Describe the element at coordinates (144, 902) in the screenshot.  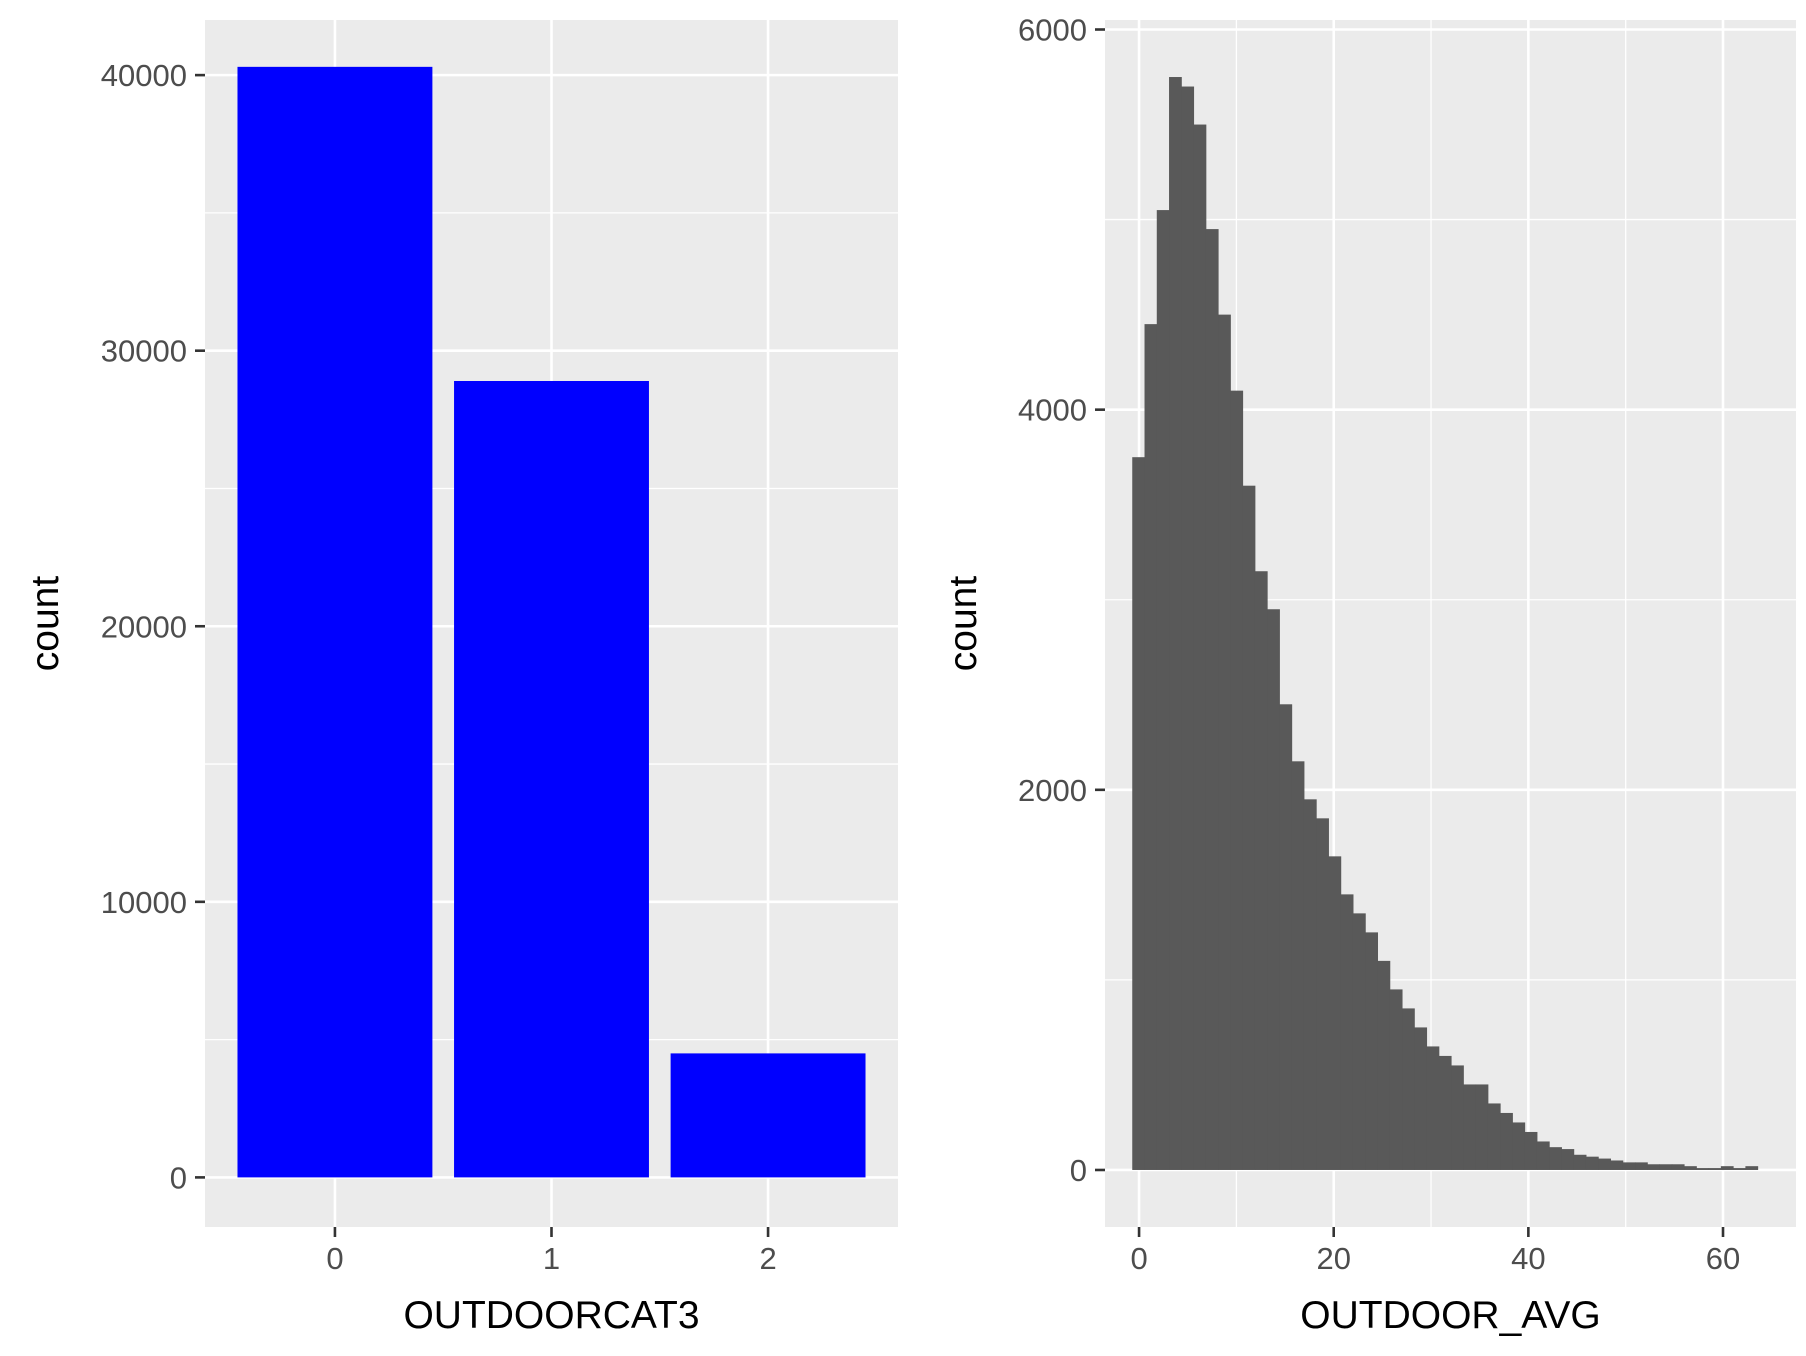
I see `left-chart-y-tick-label: 10000` at that location.